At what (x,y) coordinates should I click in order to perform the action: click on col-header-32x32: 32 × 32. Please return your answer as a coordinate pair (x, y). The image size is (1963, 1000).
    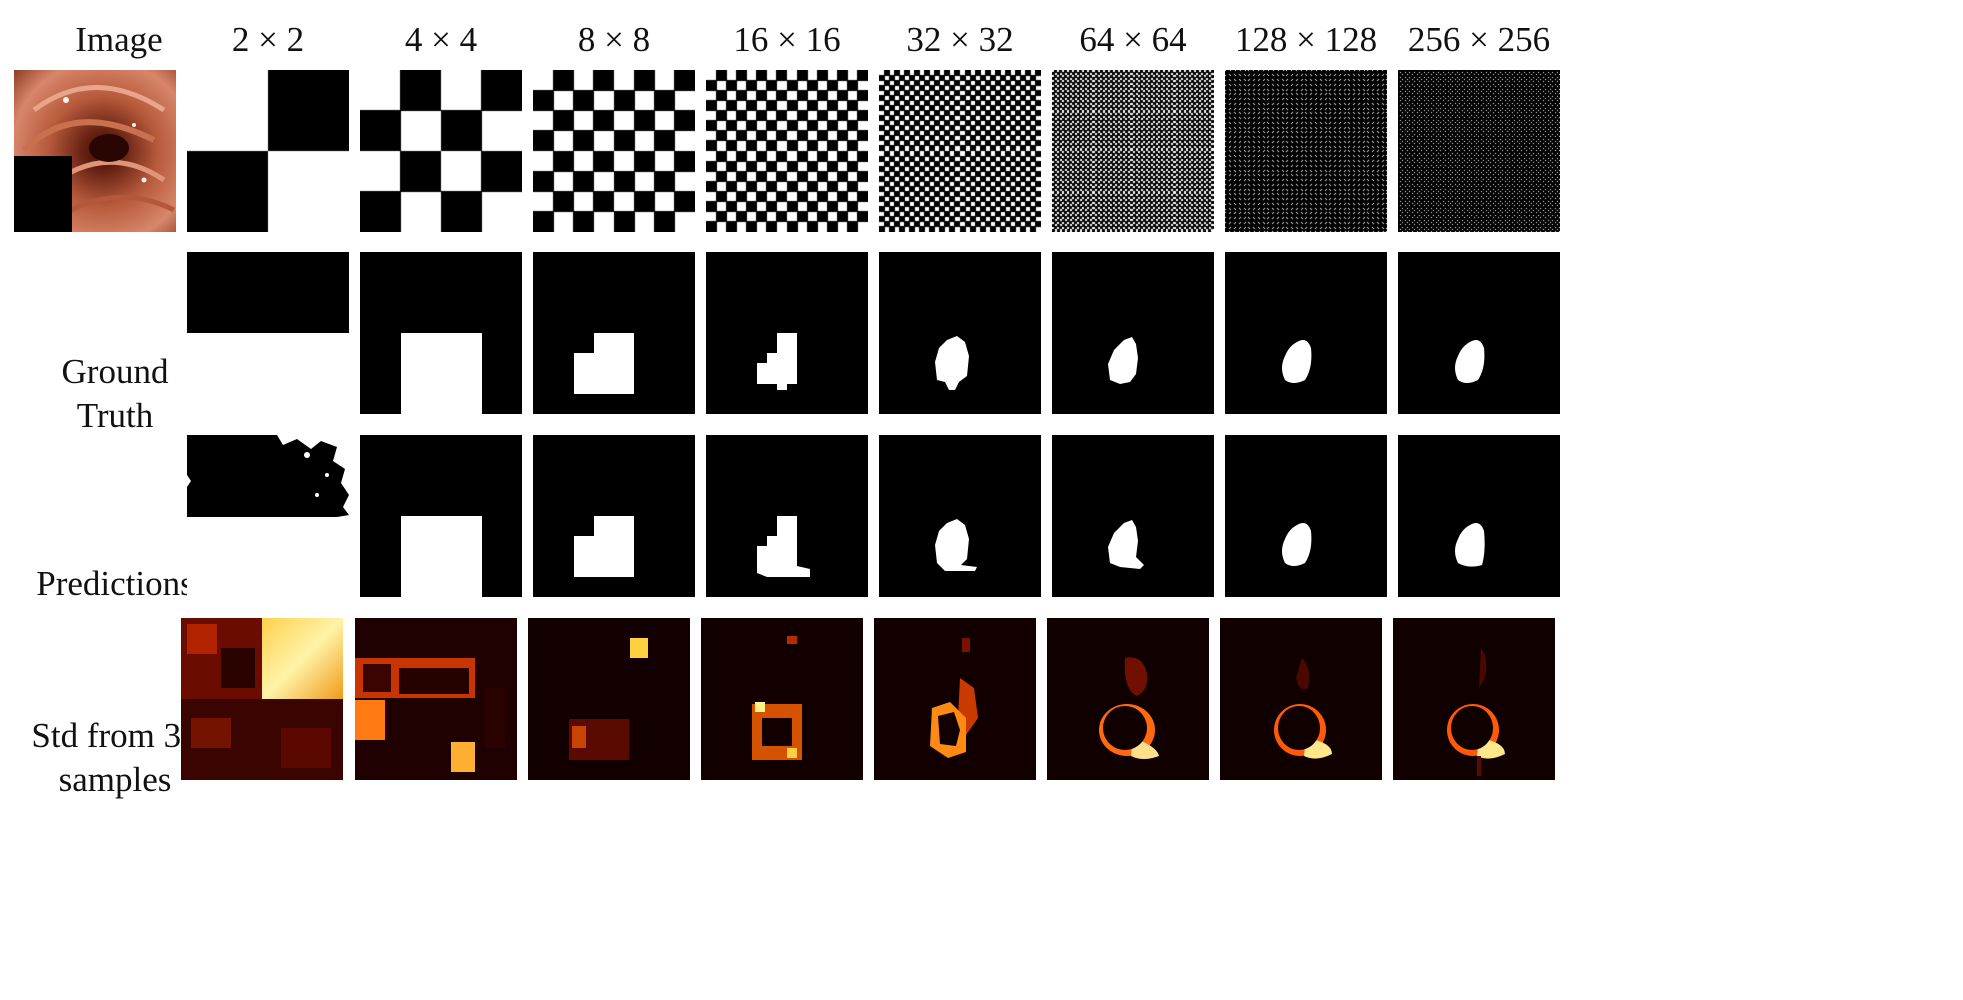
    Looking at the image, I should click on (960, 39).